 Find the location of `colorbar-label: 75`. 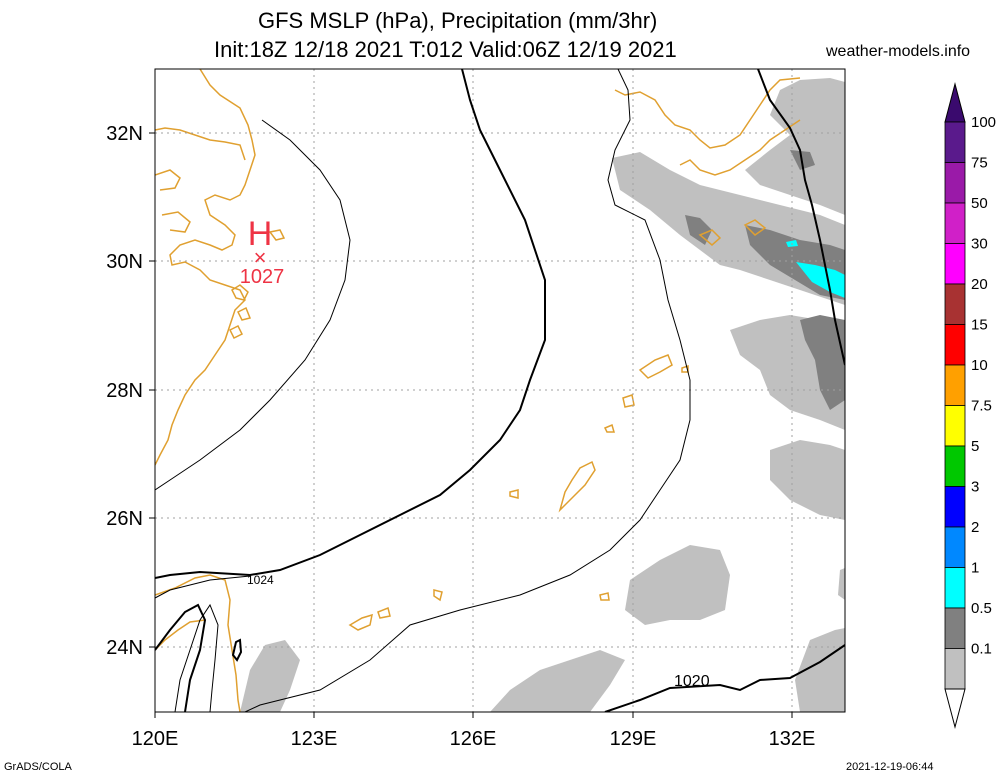

colorbar-label: 75 is located at coordinates (979, 163).